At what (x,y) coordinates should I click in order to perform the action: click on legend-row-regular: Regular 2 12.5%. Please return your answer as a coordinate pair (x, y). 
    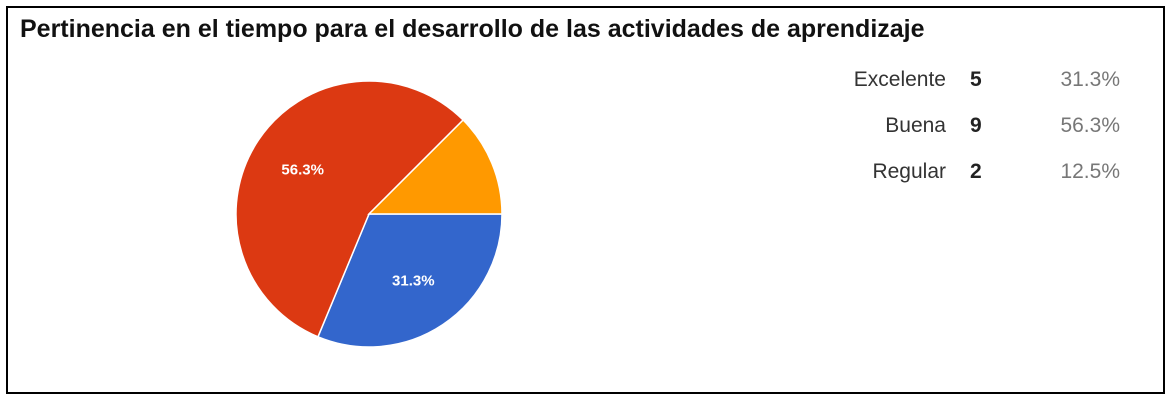
    Looking at the image, I should click on (950, 177).